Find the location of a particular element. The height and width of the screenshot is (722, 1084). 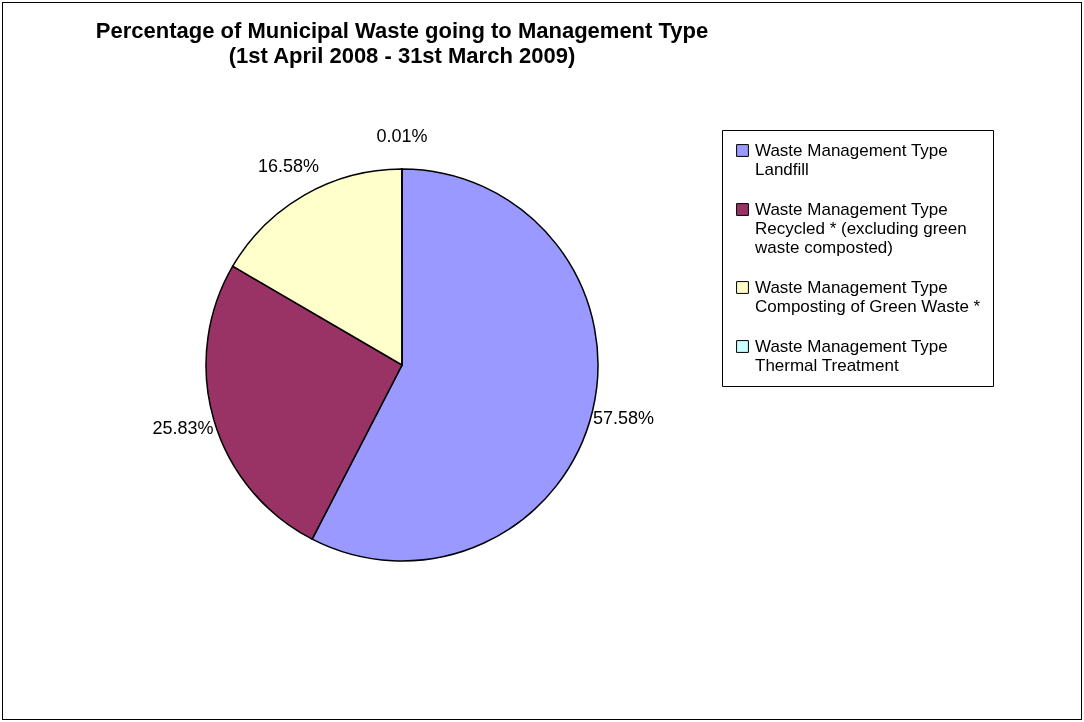

data-label: 0.01% is located at coordinates (402, 136).